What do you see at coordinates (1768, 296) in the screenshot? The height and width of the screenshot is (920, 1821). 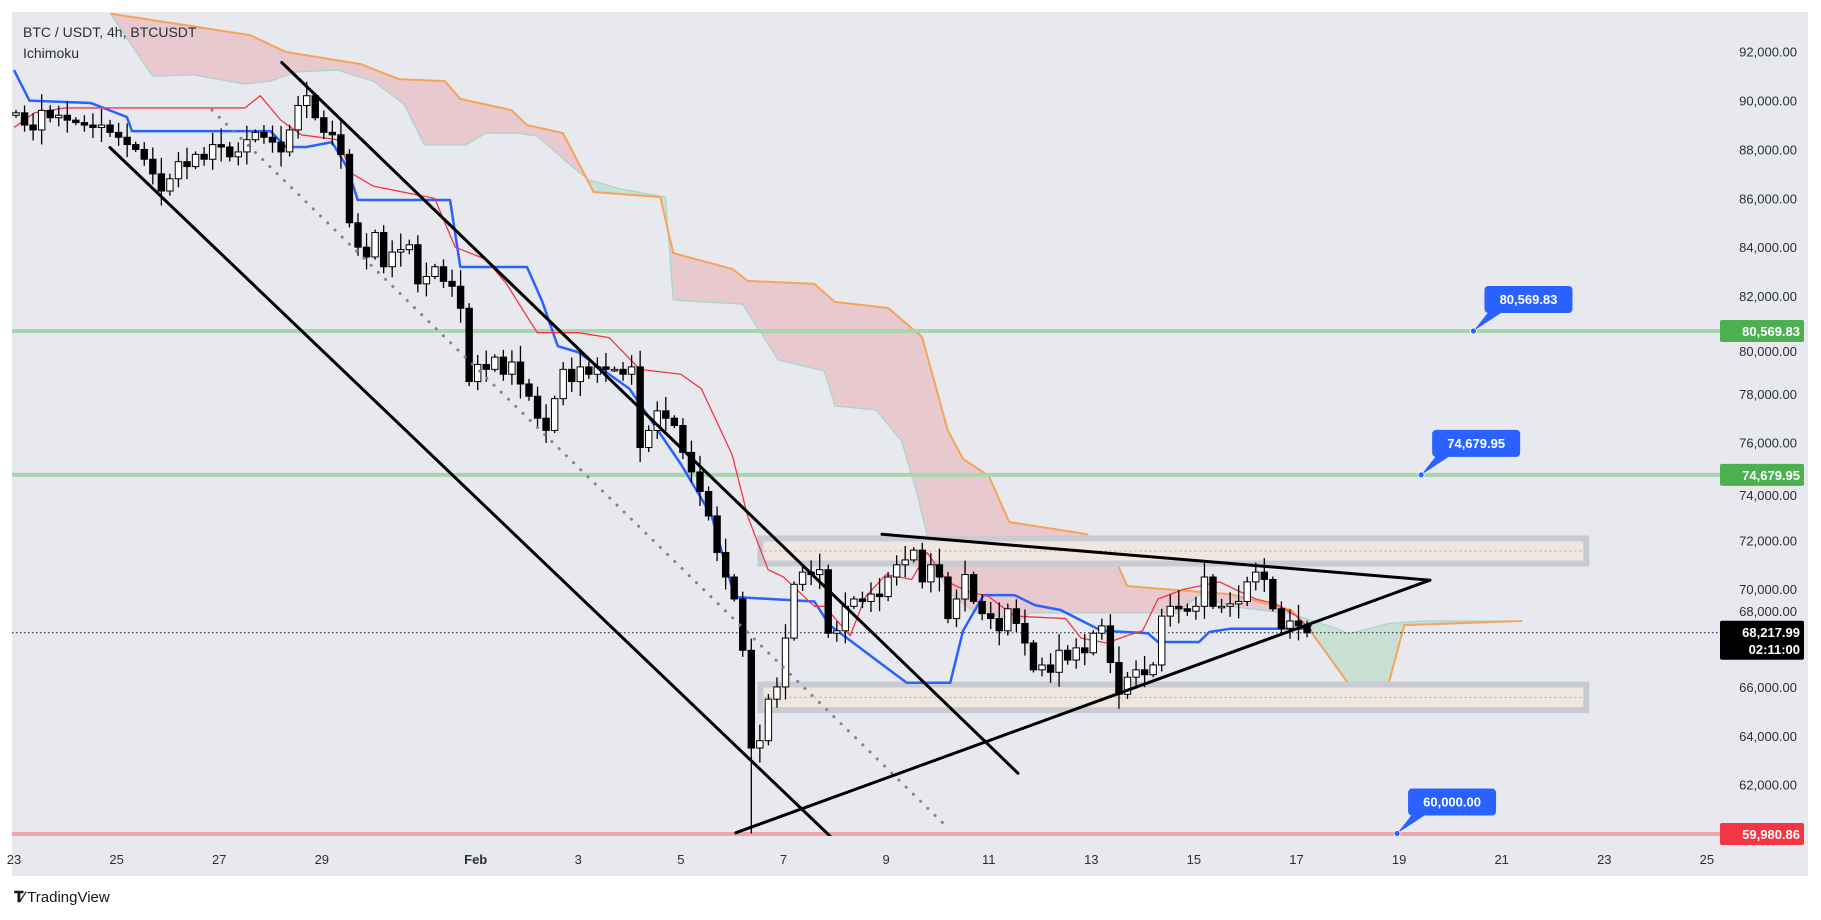 I see `price-tick-label: 82,000.00` at bounding box center [1768, 296].